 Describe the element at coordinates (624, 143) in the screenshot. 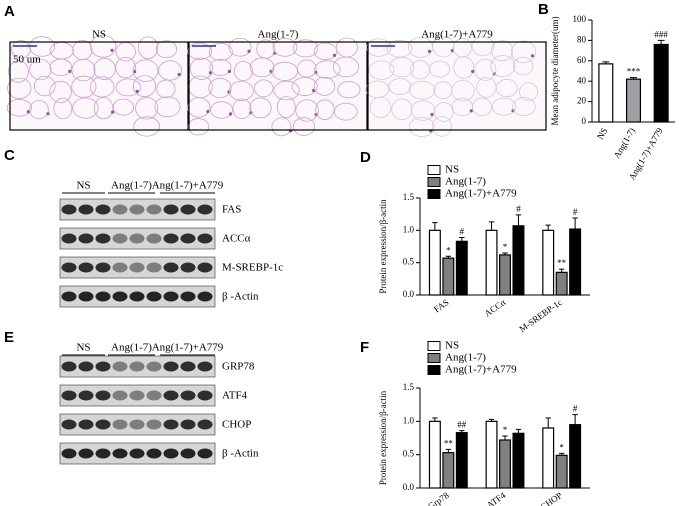

I see `x-tick-label: Ang(1-7)` at that location.